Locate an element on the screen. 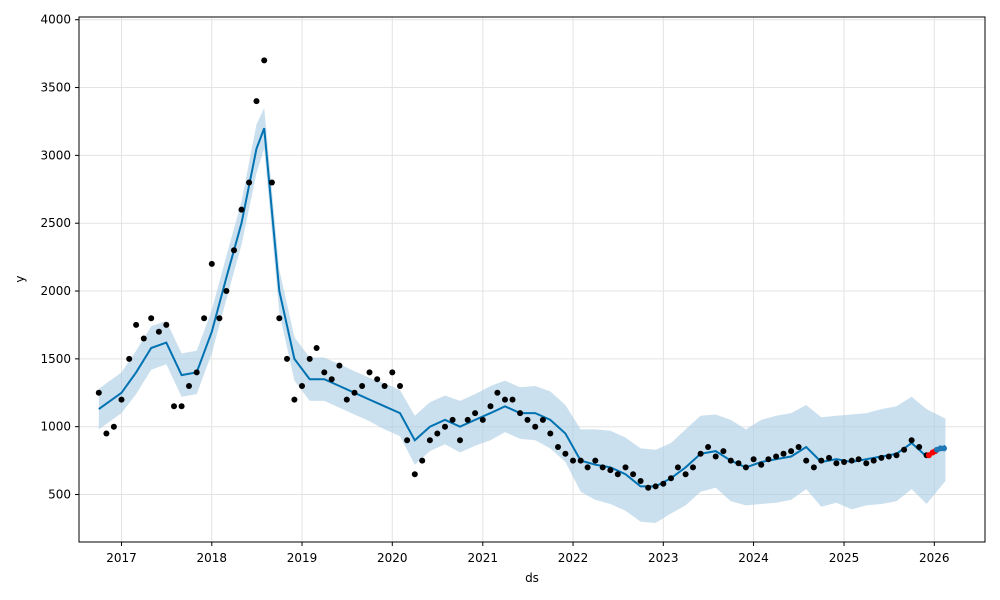  x-tick-label: 2021 is located at coordinates (483, 558).